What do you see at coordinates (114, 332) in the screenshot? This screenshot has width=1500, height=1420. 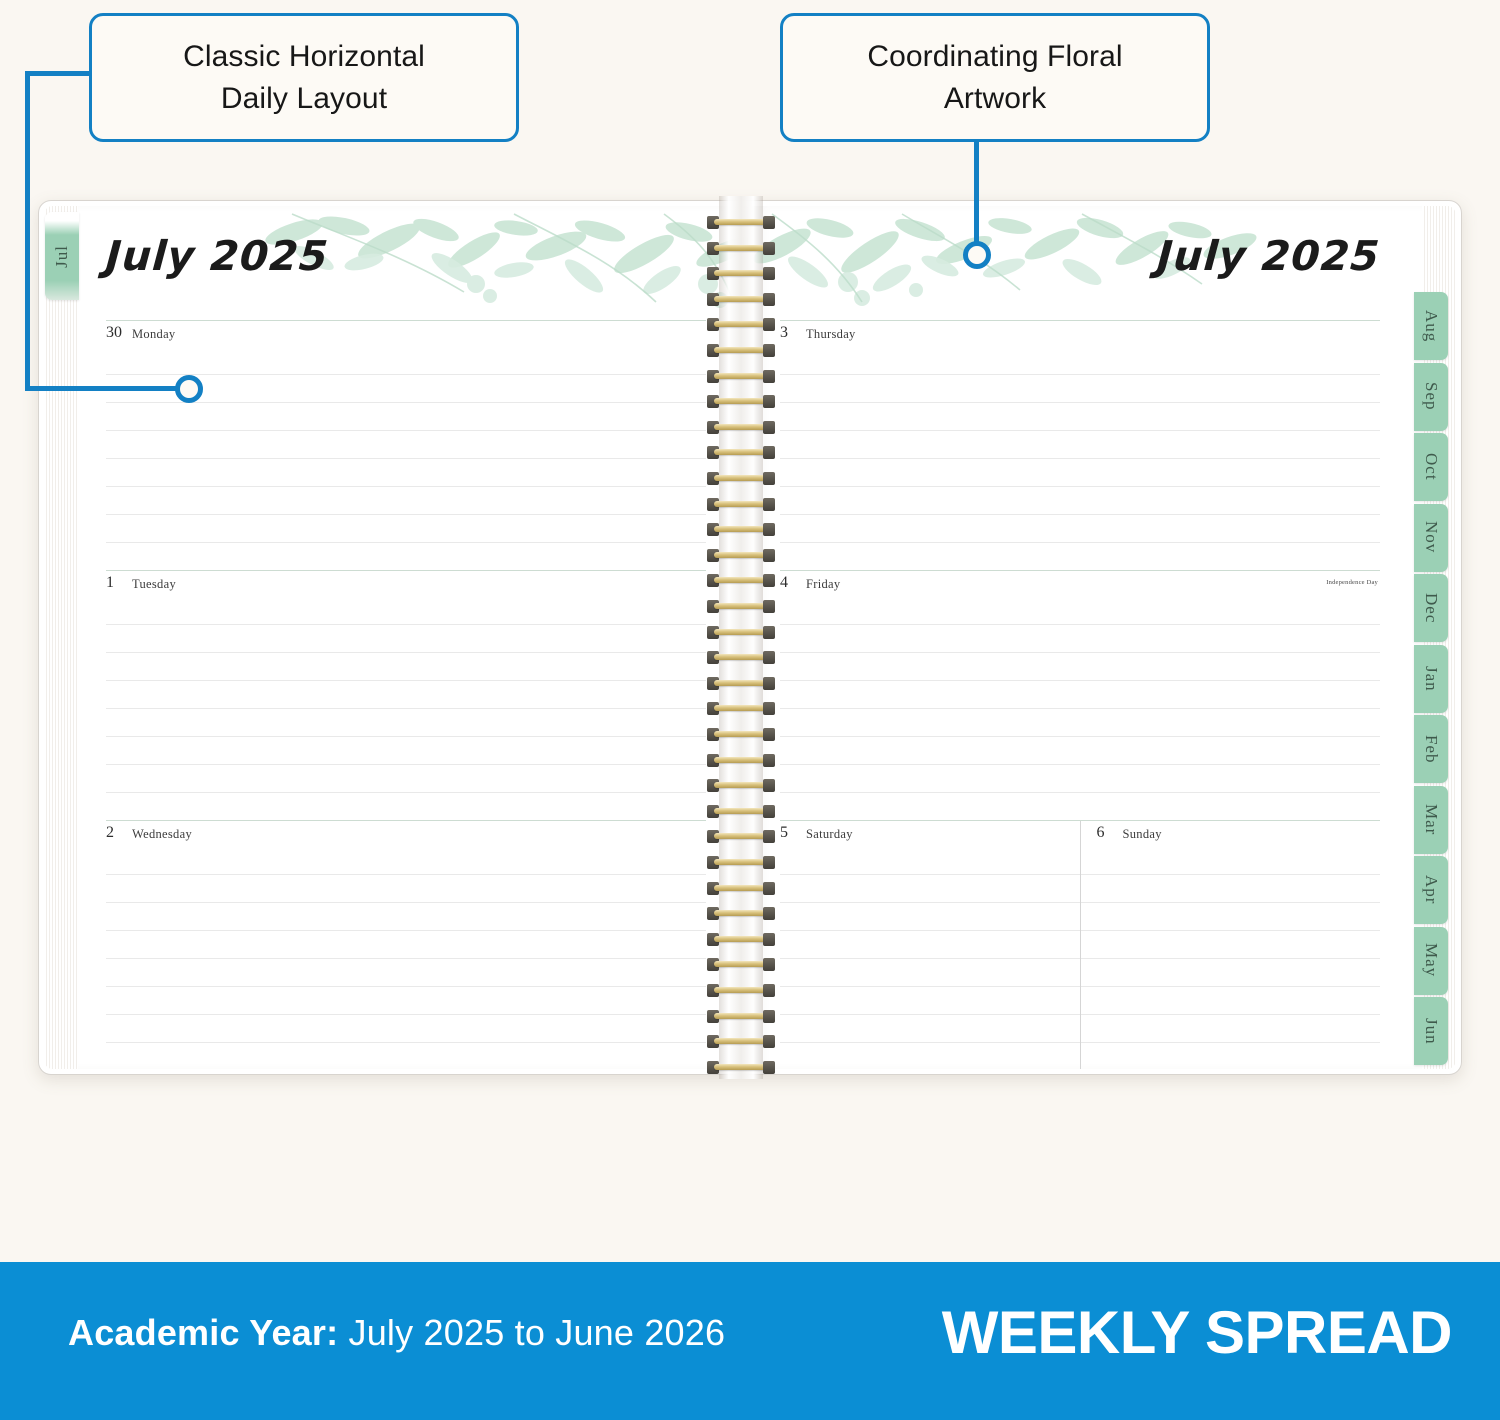 I see `day-number: 30` at bounding box center [114, 332].